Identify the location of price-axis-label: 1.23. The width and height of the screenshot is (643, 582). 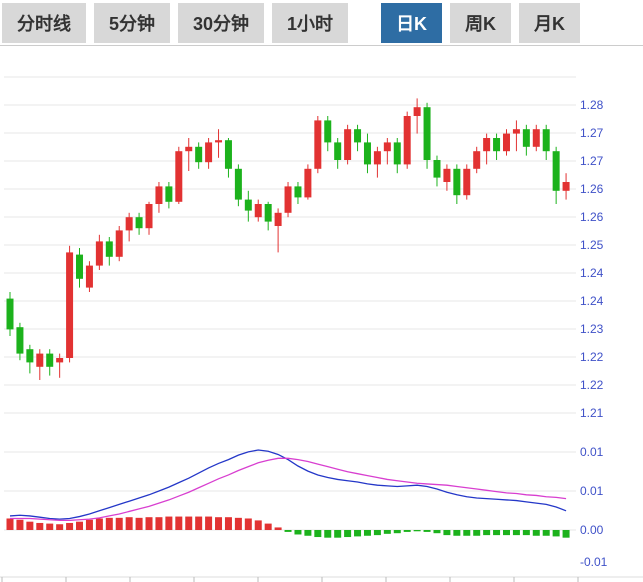
(592, 329).